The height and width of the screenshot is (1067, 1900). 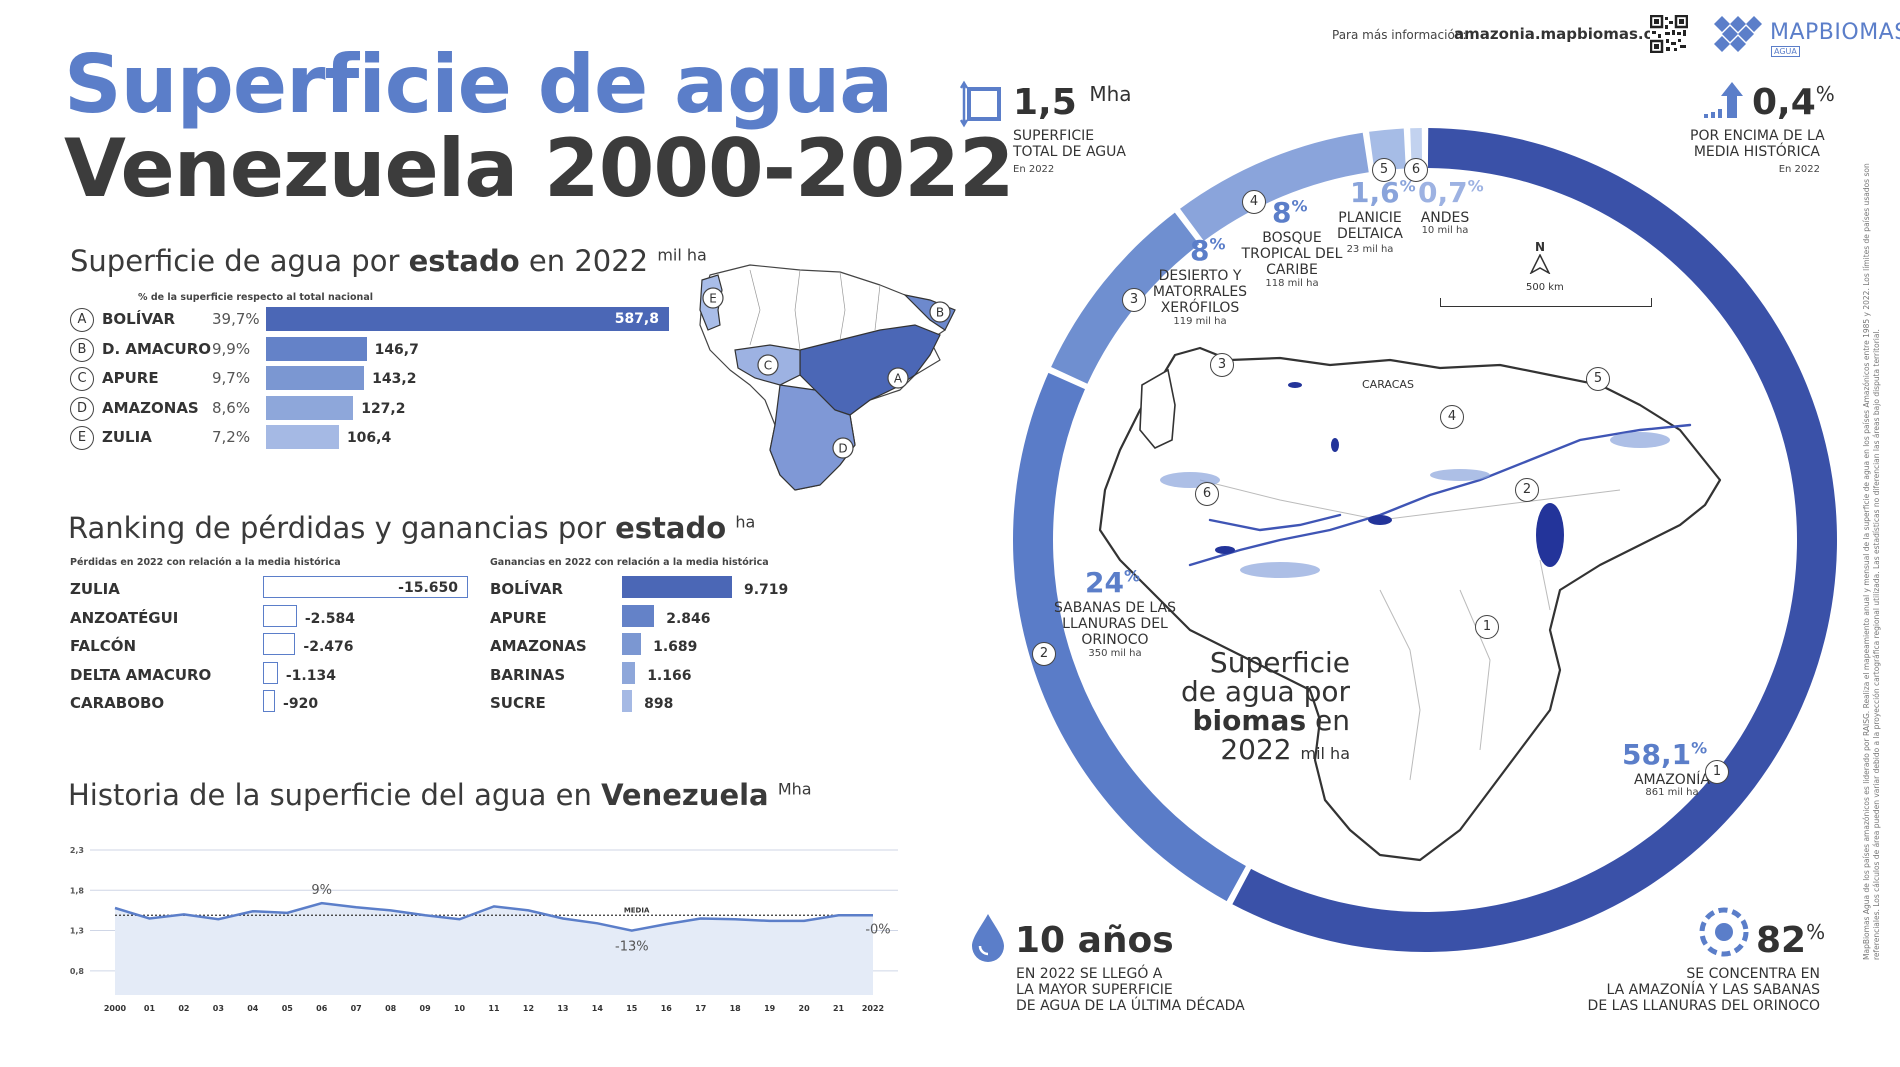 I want to click on loss-value: -2.476, so click(x=328, y=647).